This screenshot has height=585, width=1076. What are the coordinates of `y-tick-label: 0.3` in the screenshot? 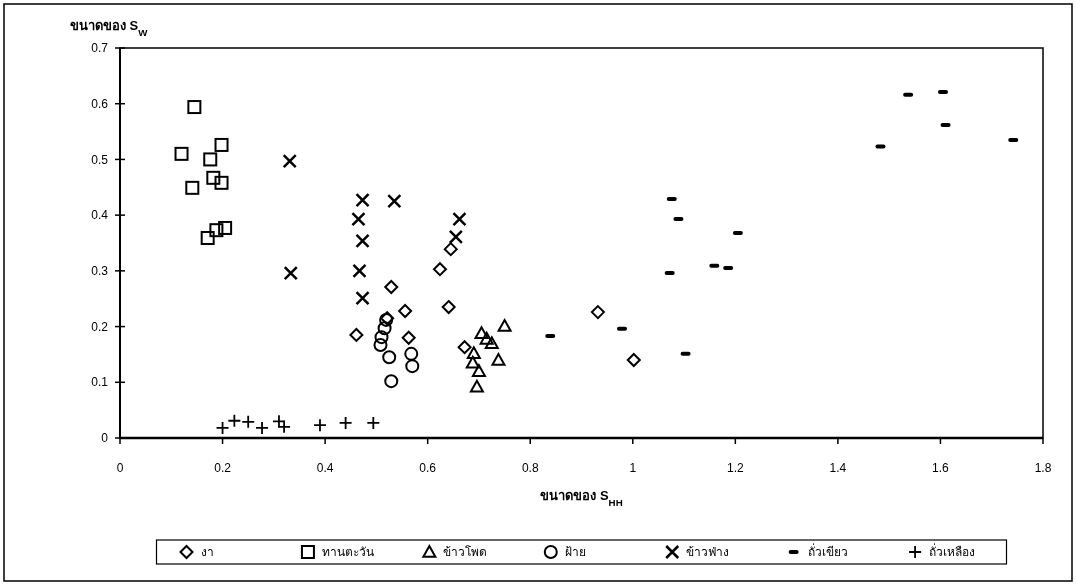 It's located at (100, 271).